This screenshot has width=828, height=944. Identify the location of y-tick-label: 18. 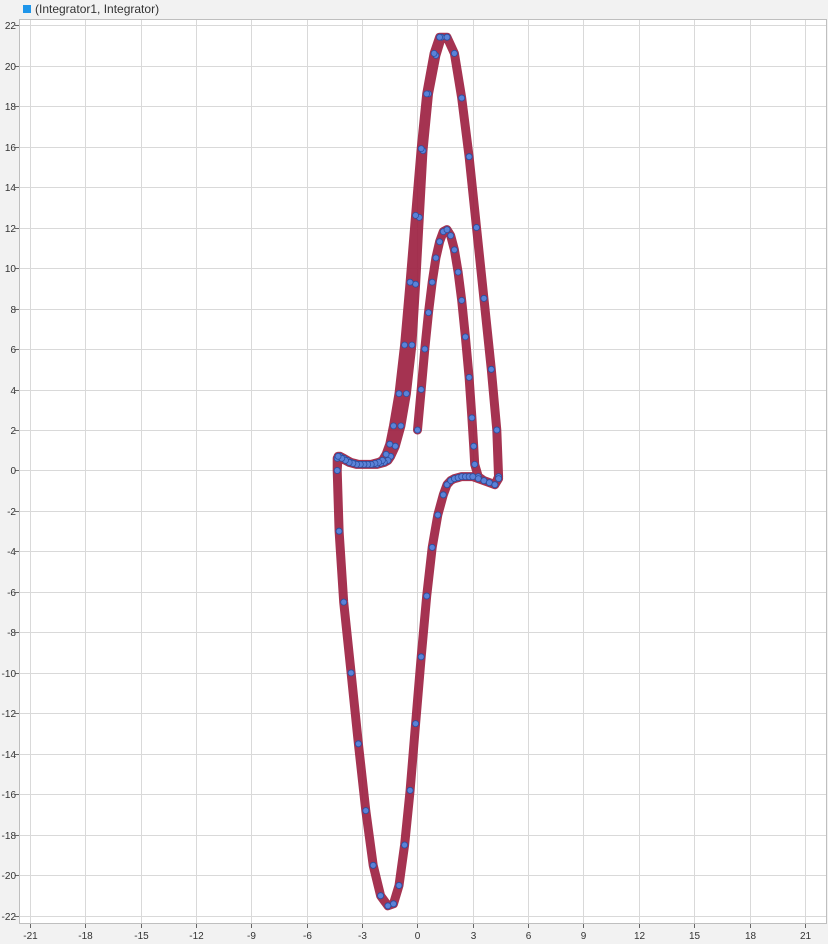
(11, 107).